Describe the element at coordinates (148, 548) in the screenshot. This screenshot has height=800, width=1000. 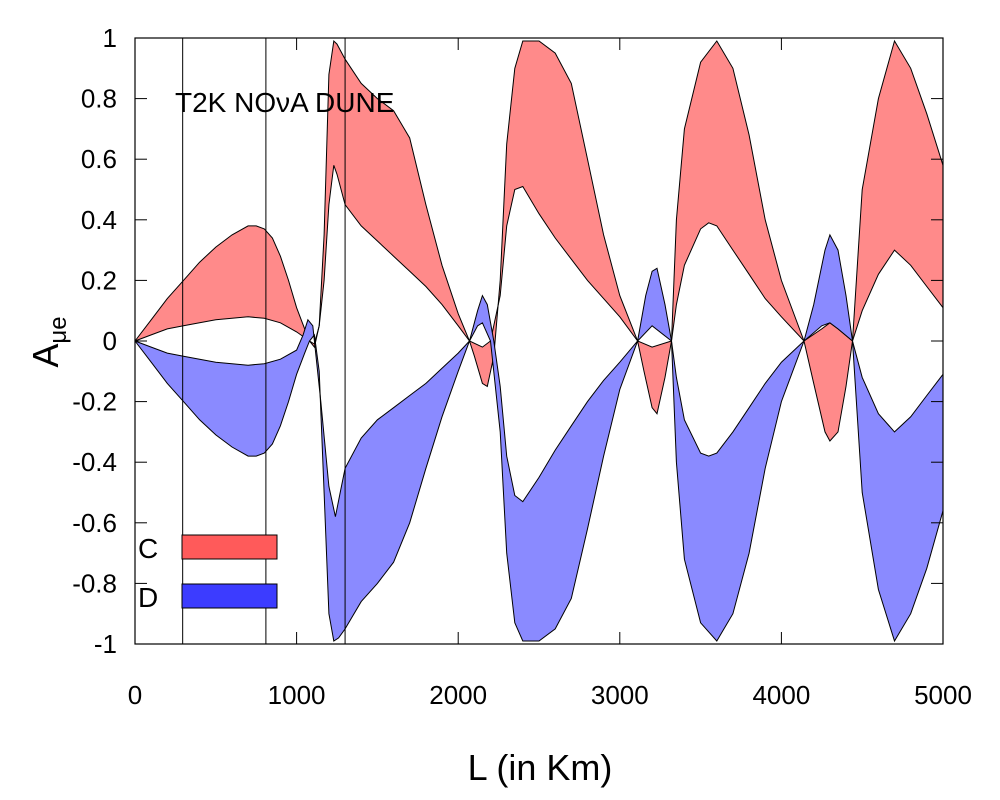
I see `legend-label-c: C` at that location.